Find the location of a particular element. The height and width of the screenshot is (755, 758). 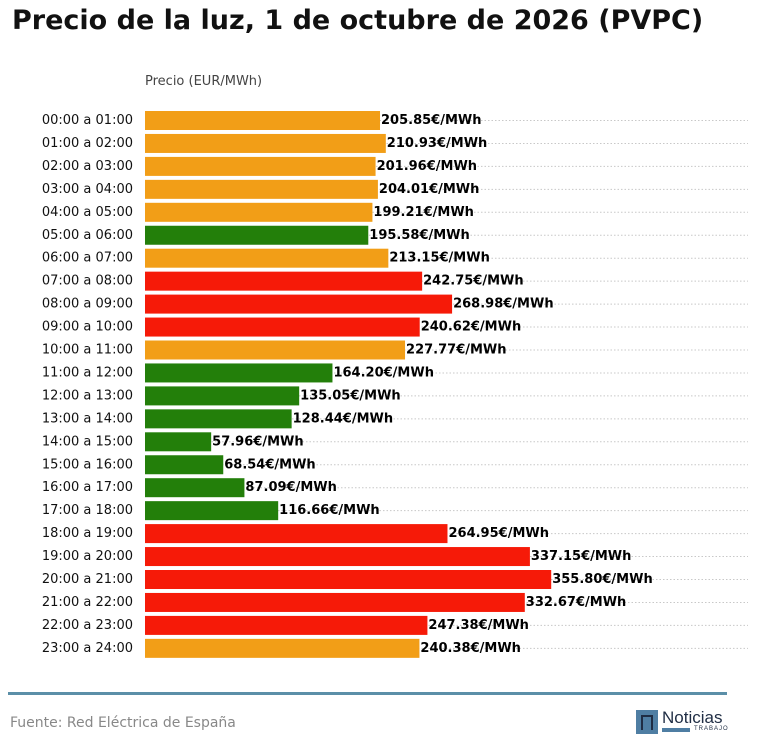

value-label: 201.96€/MWh is located at coordinates (427, 166).